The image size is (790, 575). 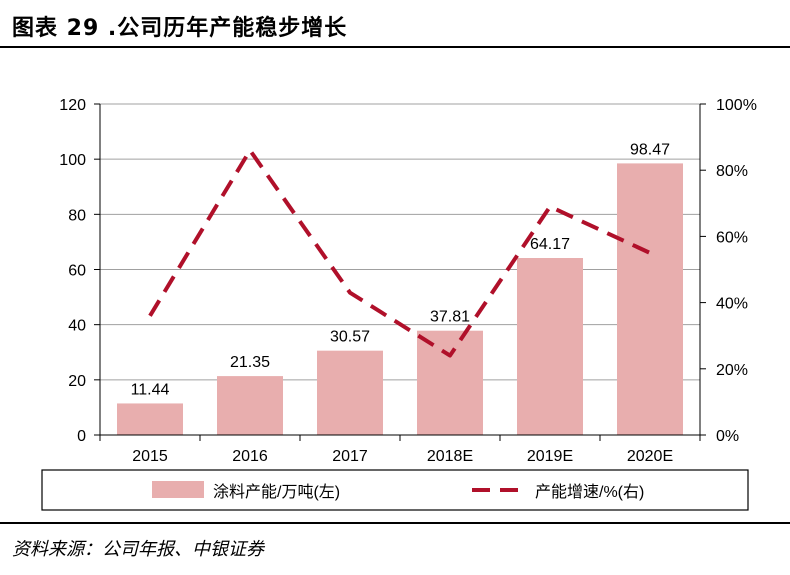 I want to click on source-note: 资料来源：公司年报、中银证券, so click(x=138, y=549).